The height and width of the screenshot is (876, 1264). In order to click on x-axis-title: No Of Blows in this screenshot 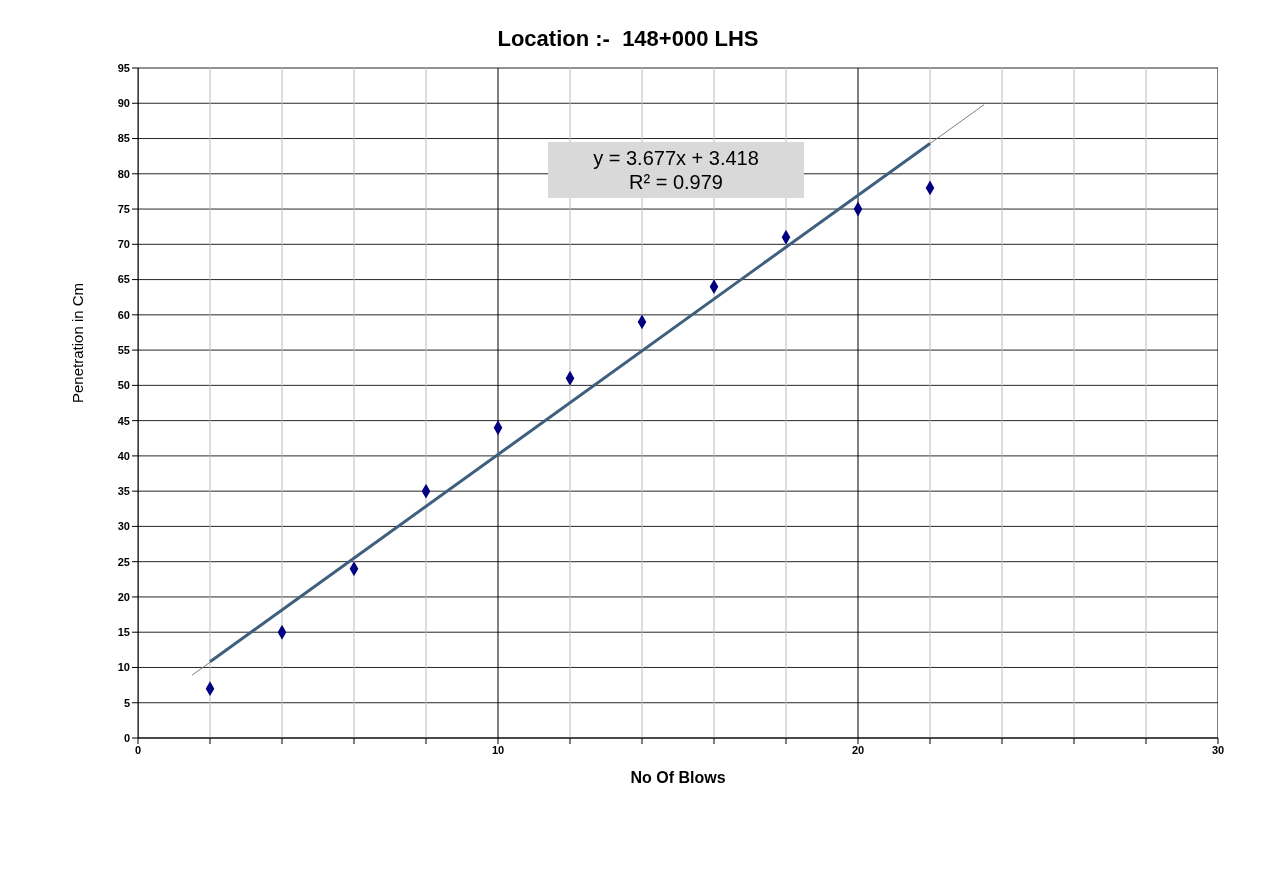, I will do `click(678, 777)`.